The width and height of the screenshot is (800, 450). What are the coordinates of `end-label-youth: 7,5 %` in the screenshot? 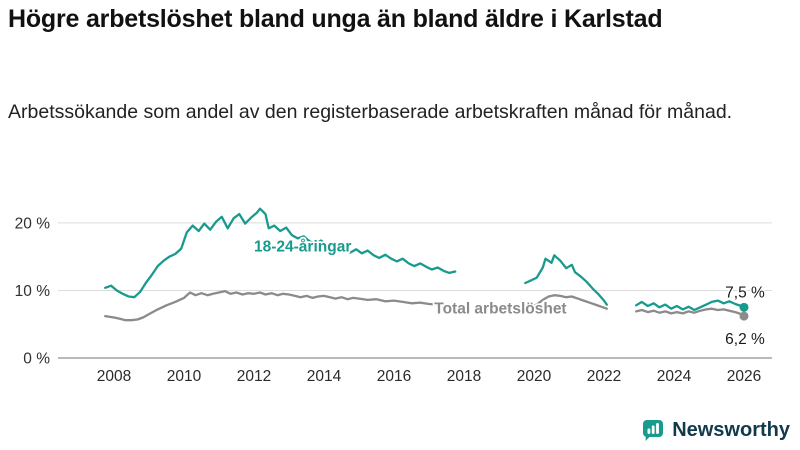 It's located at (745, 292).